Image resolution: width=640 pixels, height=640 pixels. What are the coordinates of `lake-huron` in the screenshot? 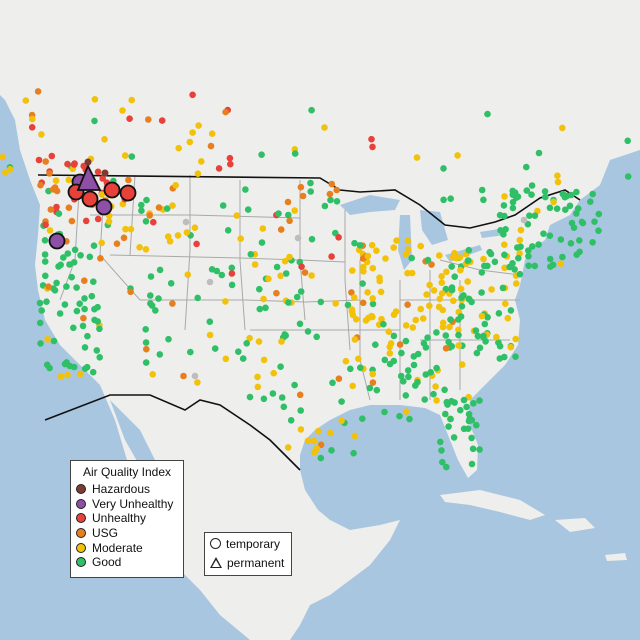 It's located at (434, 227).